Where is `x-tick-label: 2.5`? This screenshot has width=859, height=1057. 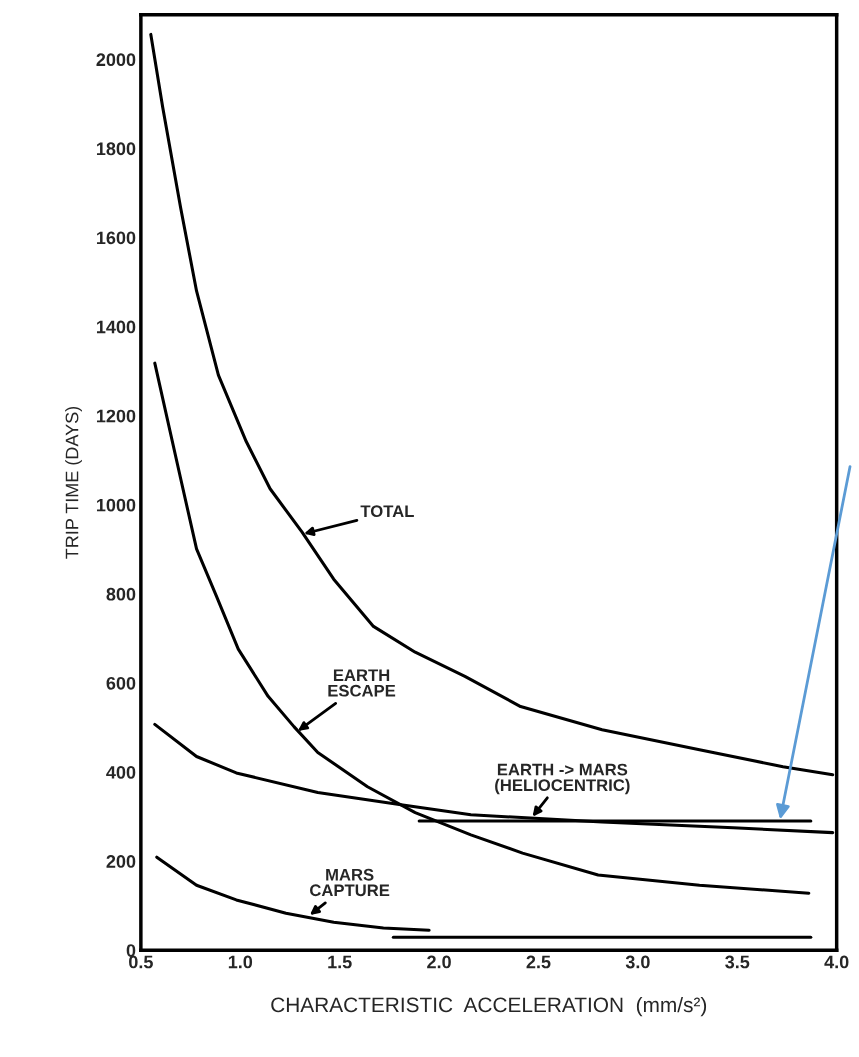 x-tick-label: 2.5 is located at coordinates (538, 962).